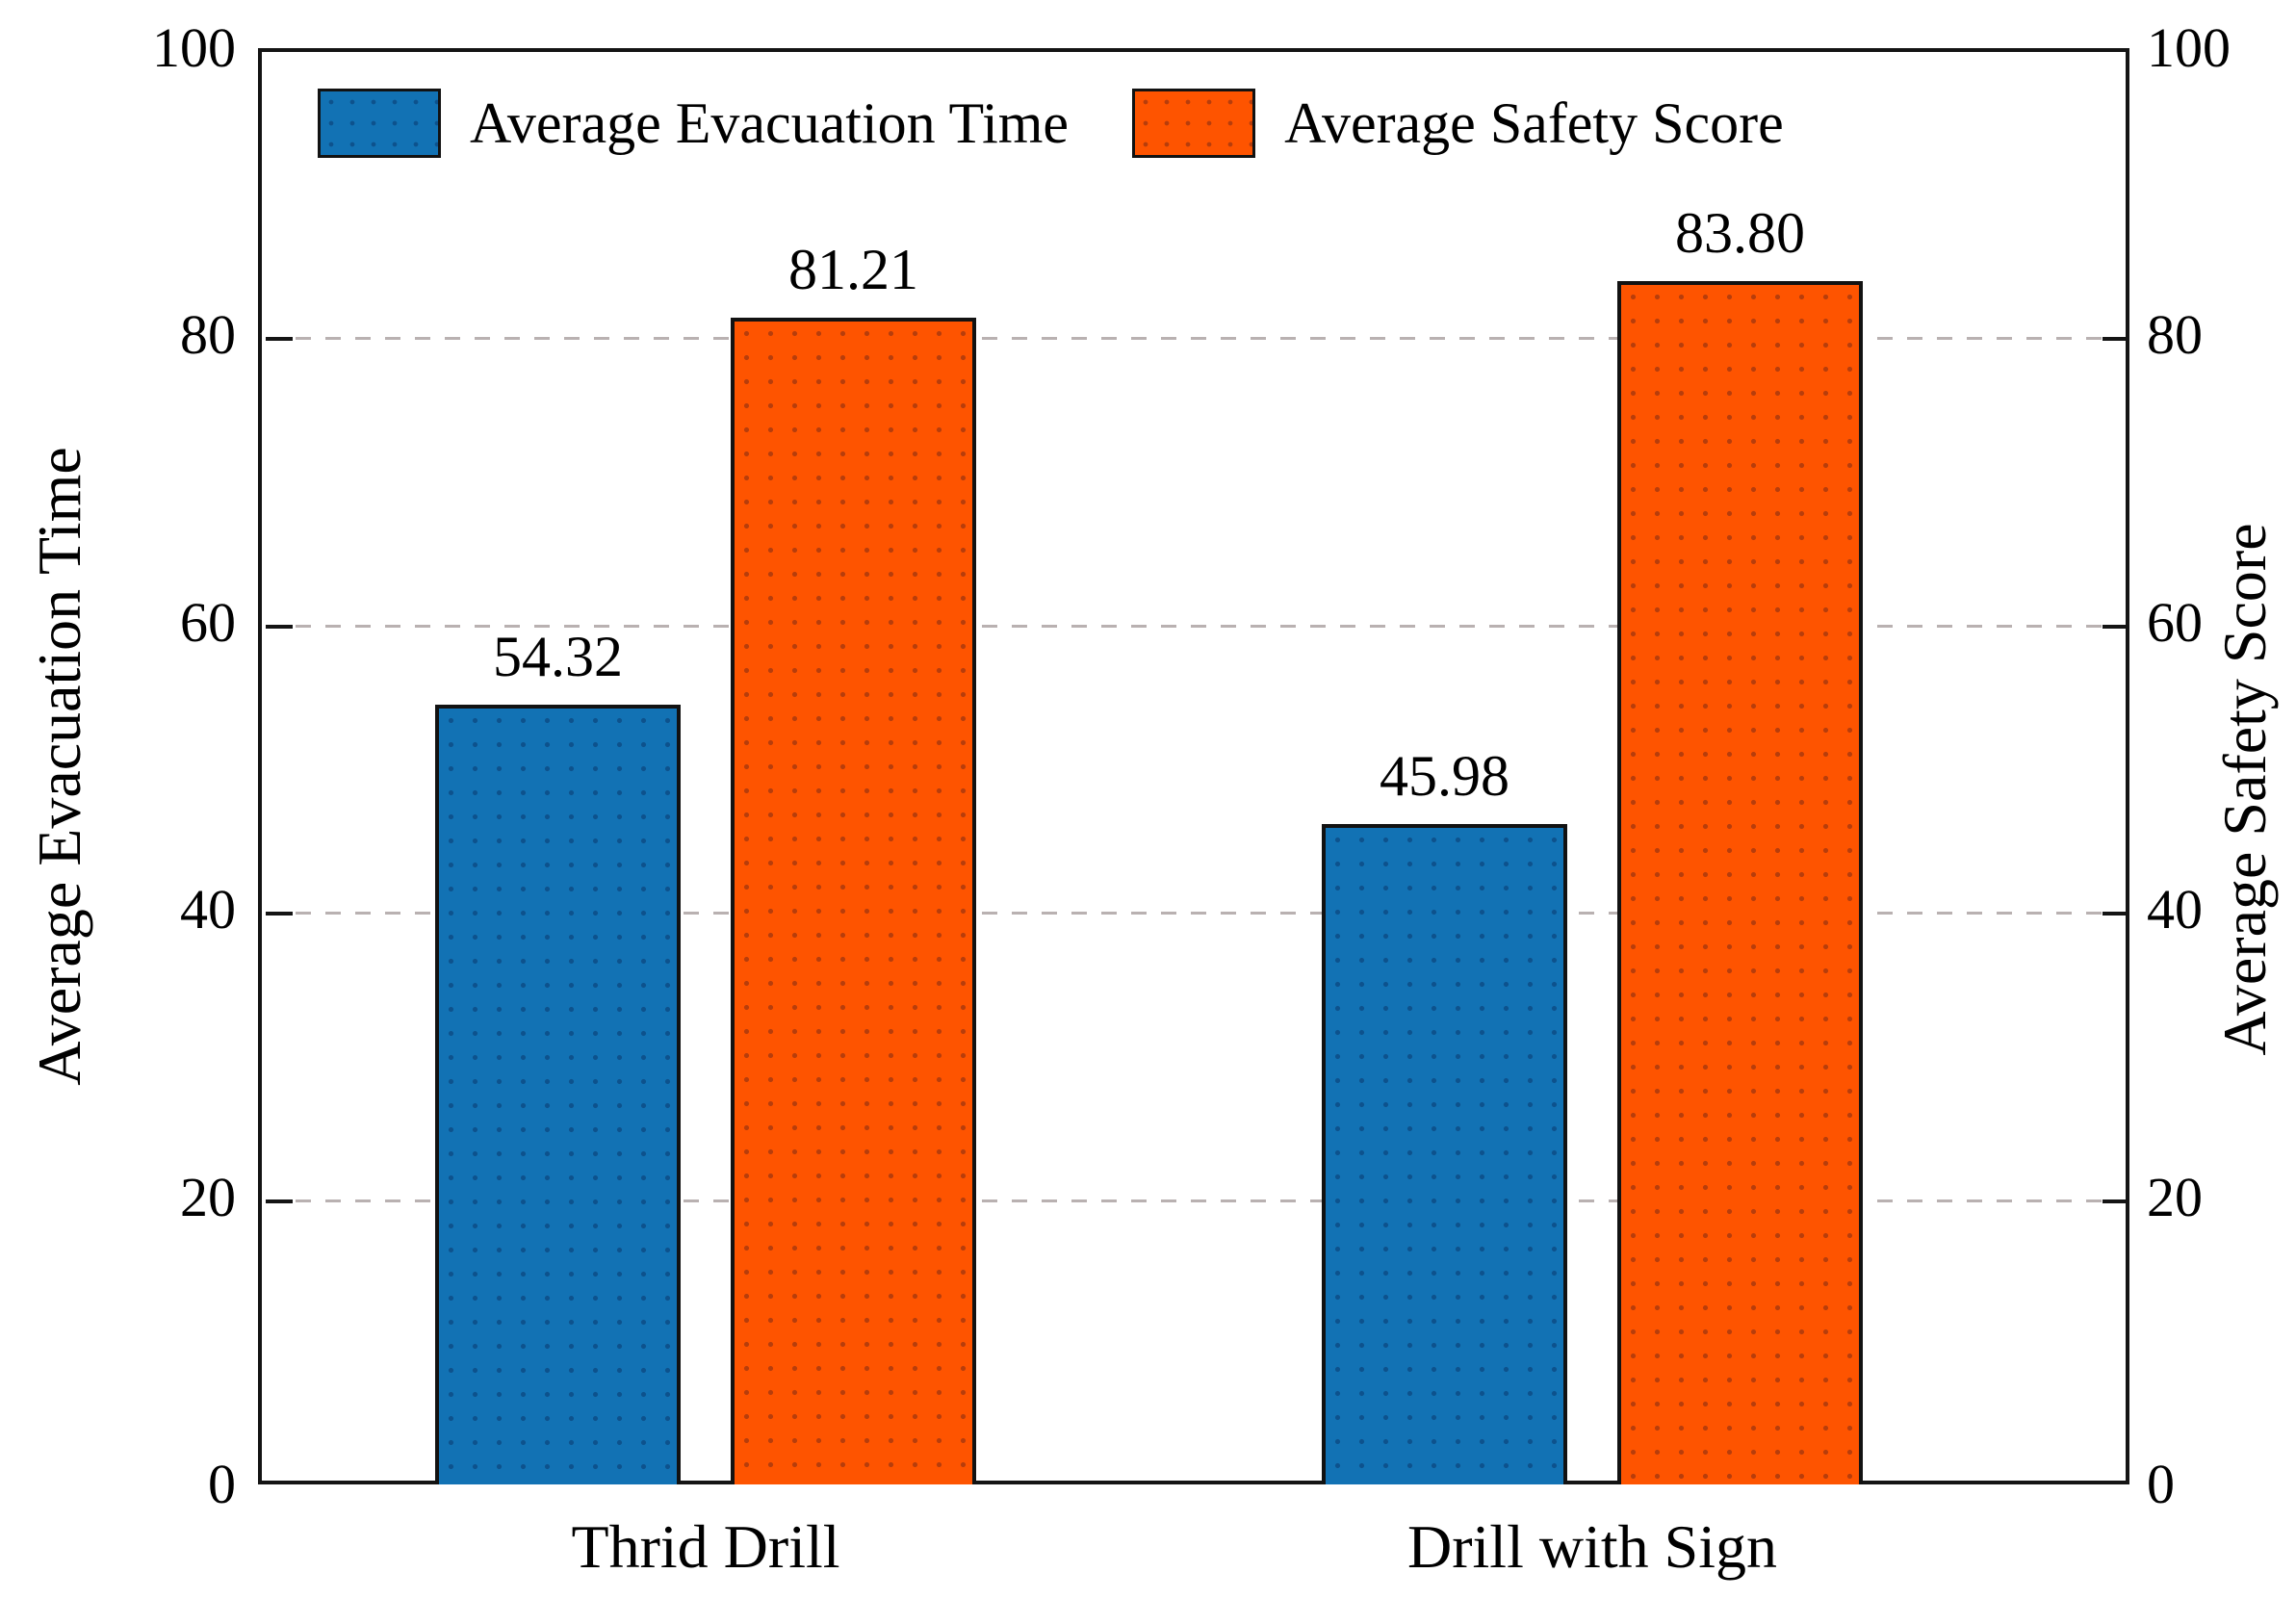 This screenshot has width=2296, height=1599. Describe the element at coordinates (2175, 335) in the screenshot. I see `right-tick-label-80: 80` at that location.